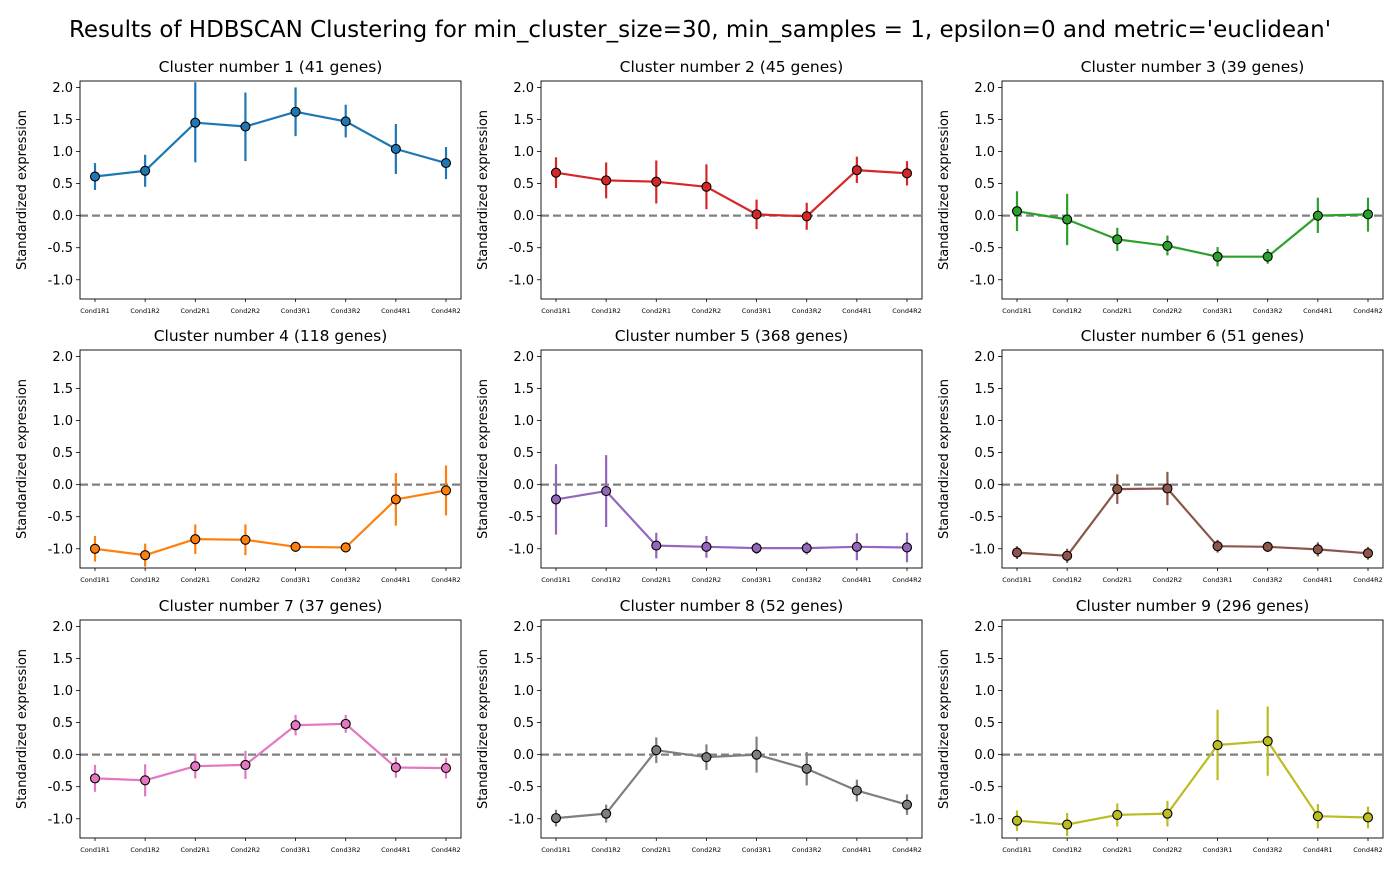 Image resolution: width=1400 pixels, height=896 pixels. Describe the element at coordinates (1193, 67) in the screenshot. I see `panel-title: Cluster number 3 (39 genes)` at that location.